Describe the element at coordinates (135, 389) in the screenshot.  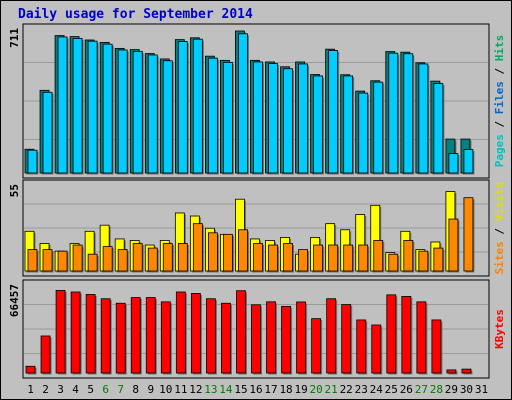
I see `x-tick-day-8: 8` at that location.